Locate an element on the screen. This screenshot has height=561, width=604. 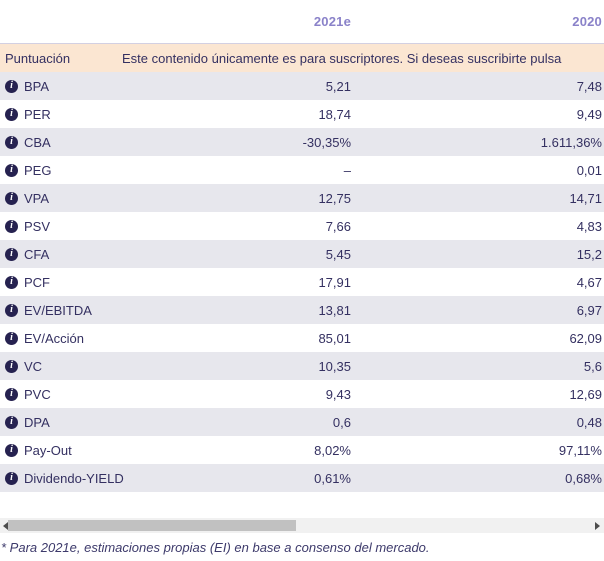
value-2021e: 9,43 is located at coordinates (338, 394).